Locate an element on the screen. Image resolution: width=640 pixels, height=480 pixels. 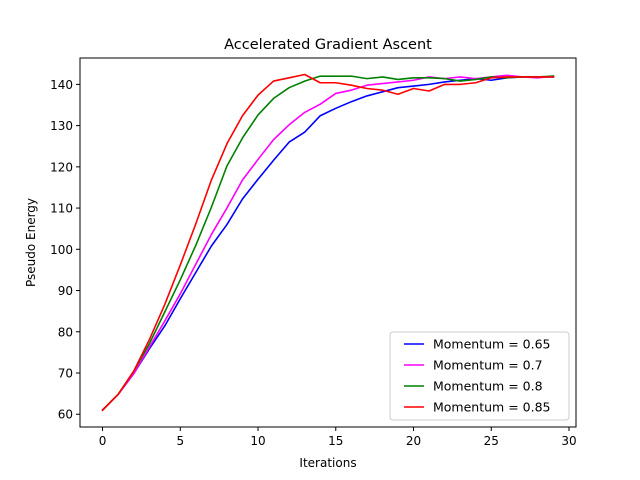
y-axis-label: Pseudo Energy is located at coordinates (31, 242).